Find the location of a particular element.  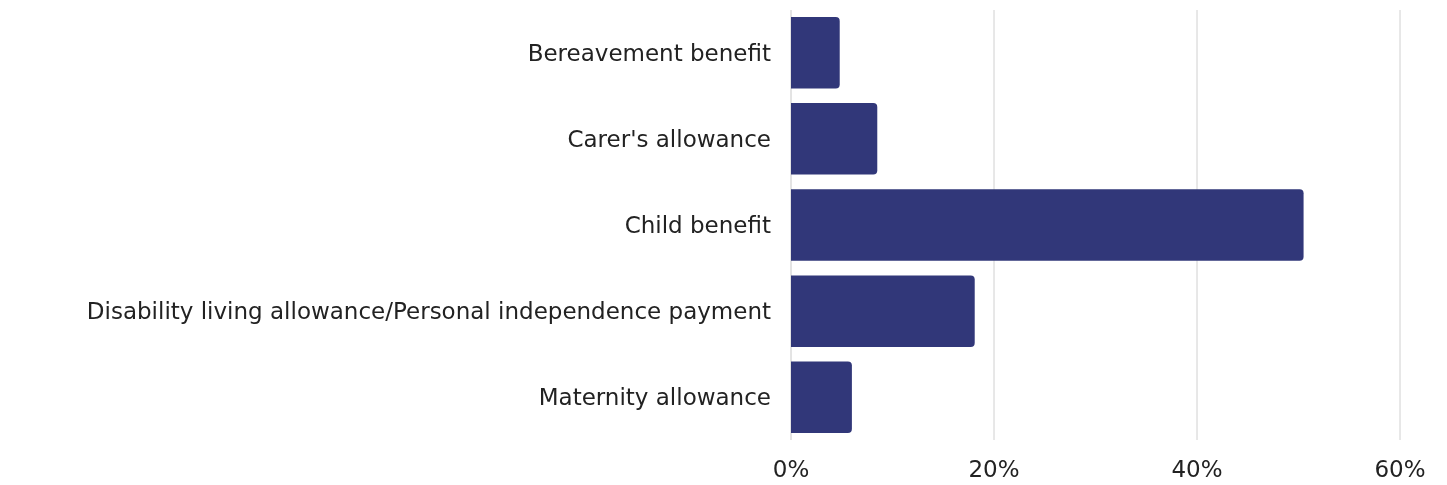

y-tick-label: Bereavement benefit is located at coordinates (649, 52).